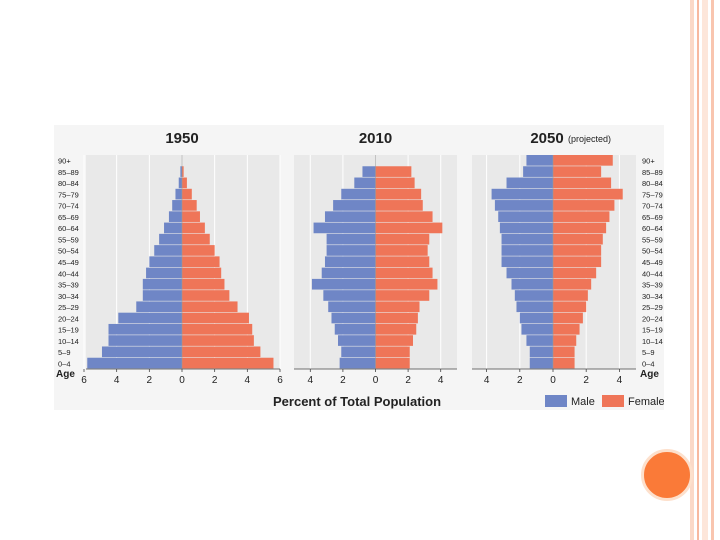 The height and width of the screenshot is (540, 720). Describe the element at coordinates (68, 341) in the screenshot. I see `age-label-left: 10–14` at that location.